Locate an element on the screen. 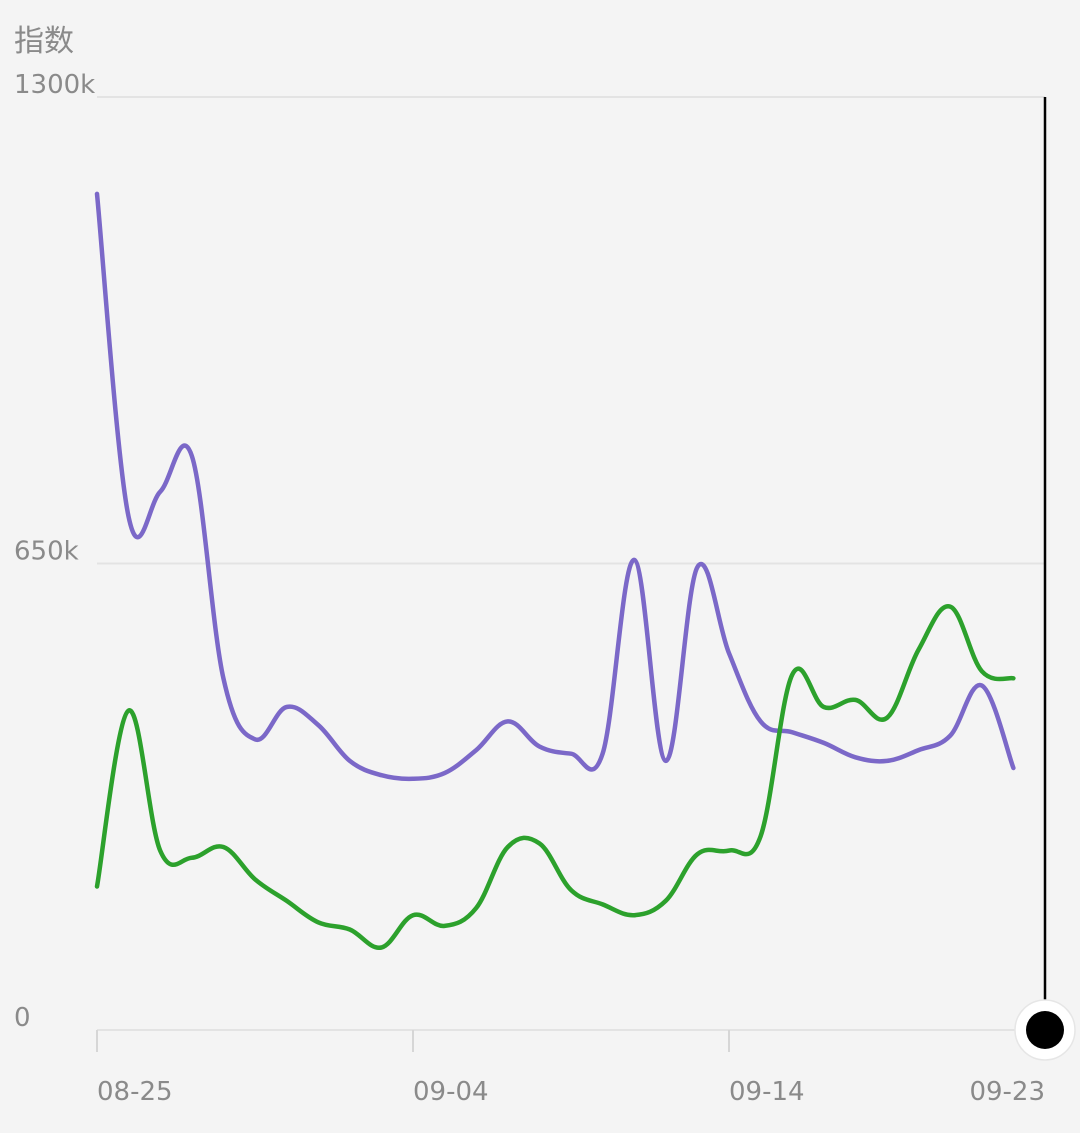  x-tick-label: 09-04 is located at coordinates (451, 1092).